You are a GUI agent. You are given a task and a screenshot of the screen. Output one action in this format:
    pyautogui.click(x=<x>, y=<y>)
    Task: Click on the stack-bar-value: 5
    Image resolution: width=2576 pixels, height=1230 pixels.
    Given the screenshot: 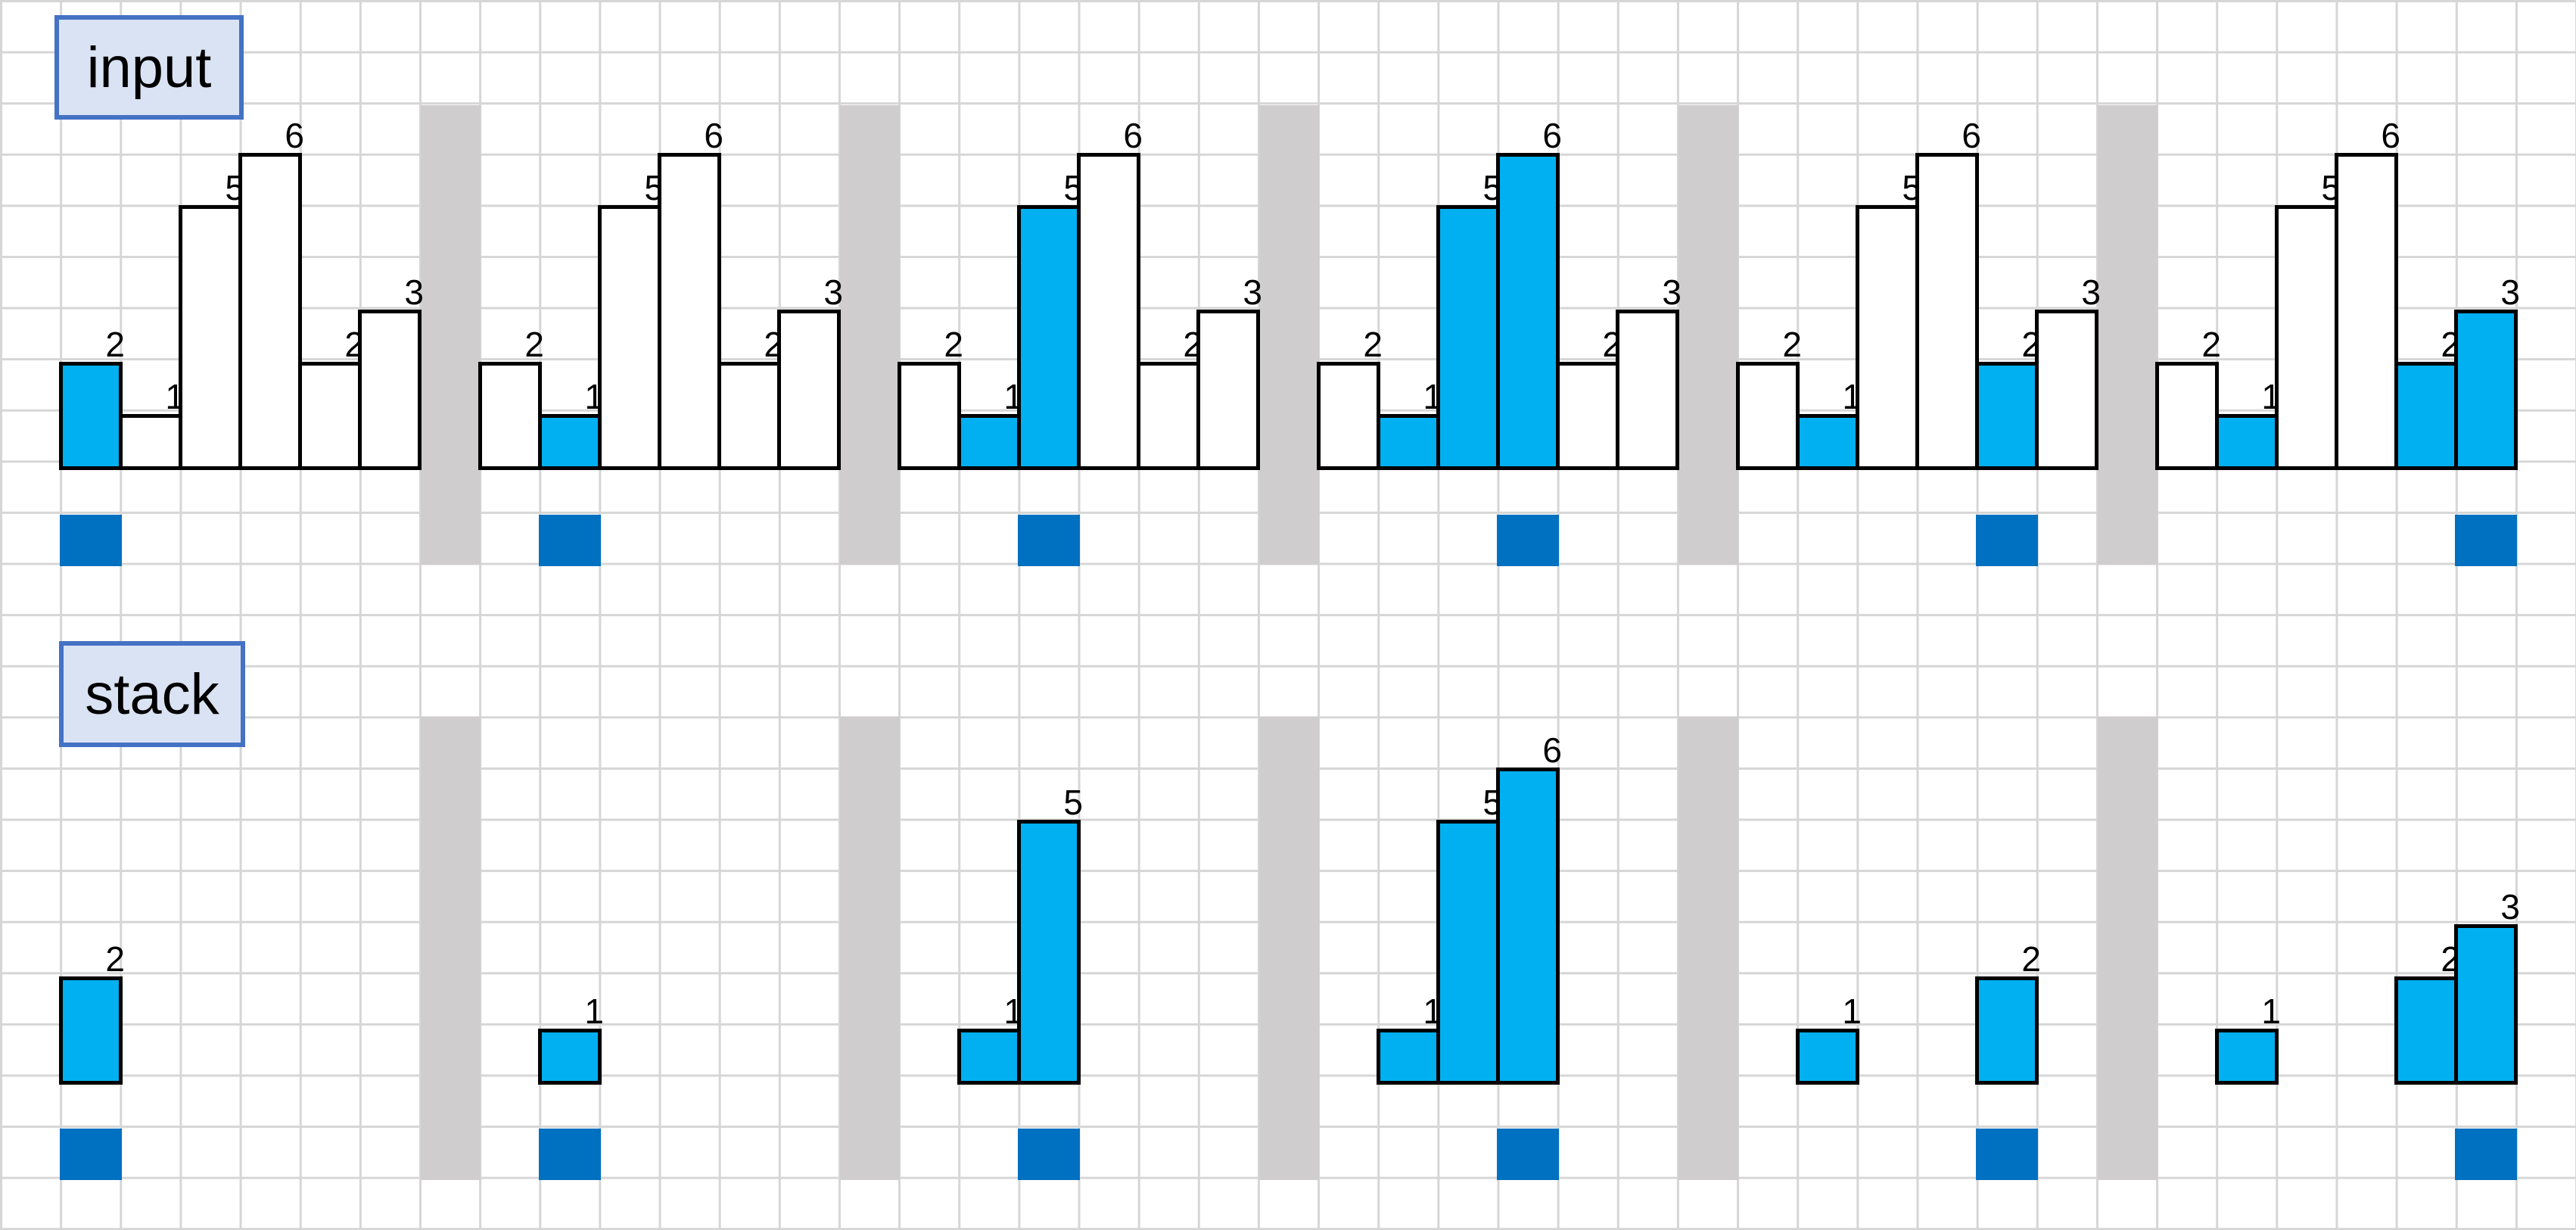 What is the action you would take?
    pyautogui.click(x=1492, y=802)
    